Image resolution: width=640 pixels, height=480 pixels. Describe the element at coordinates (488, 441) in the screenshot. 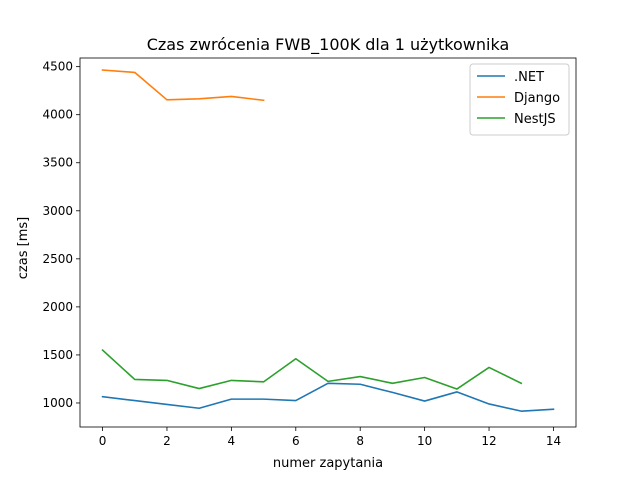

I see `x-tick-label: 12` at that location.